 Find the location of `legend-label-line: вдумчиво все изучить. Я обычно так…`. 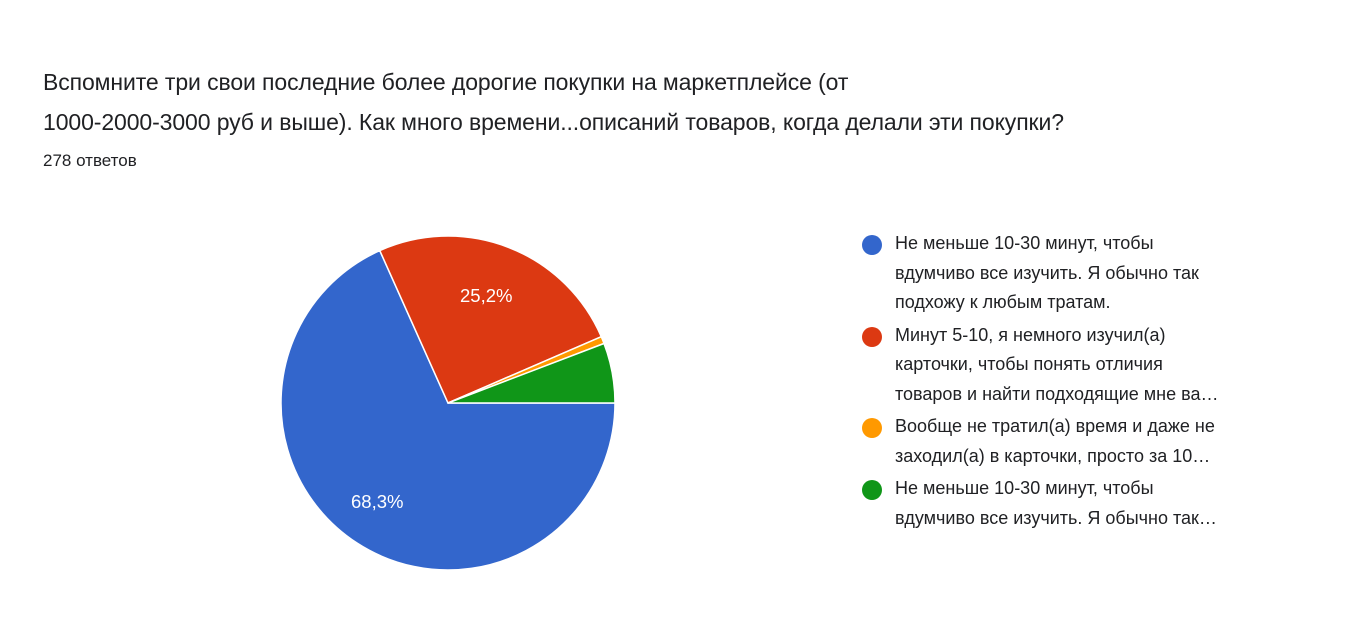

legend-label-line: вдумчиво все изучить. Я обычно так… is located at coordinates (1056, 517).